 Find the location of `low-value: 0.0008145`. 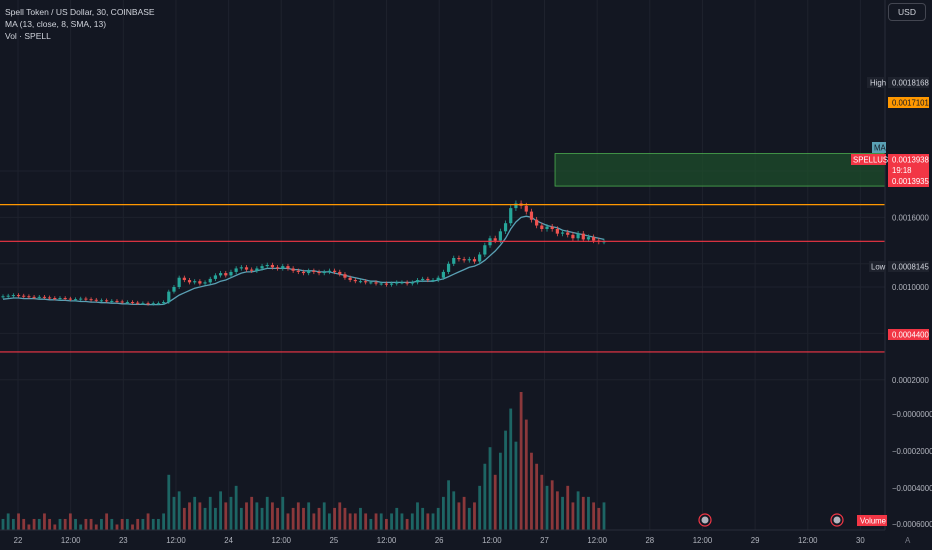

low-value: 0.0008145 is located at coordinates (911, 267).